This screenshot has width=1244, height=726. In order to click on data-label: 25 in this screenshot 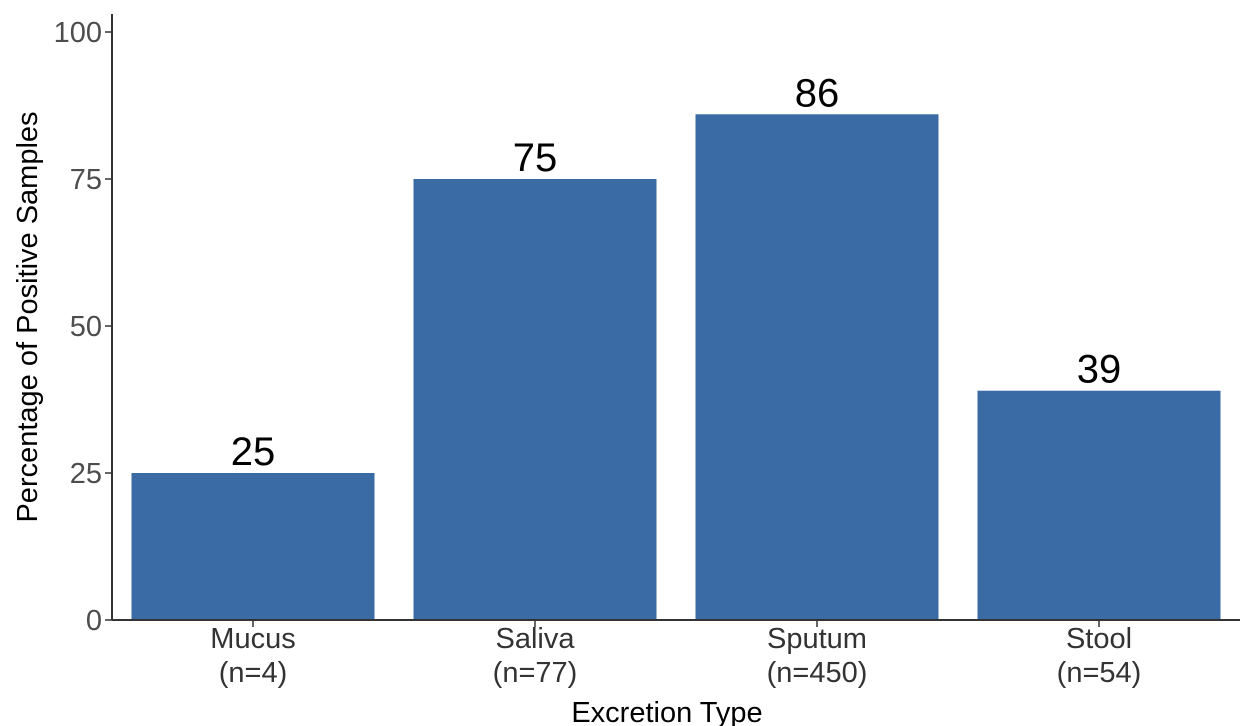, I will do `click(253, 452)`.